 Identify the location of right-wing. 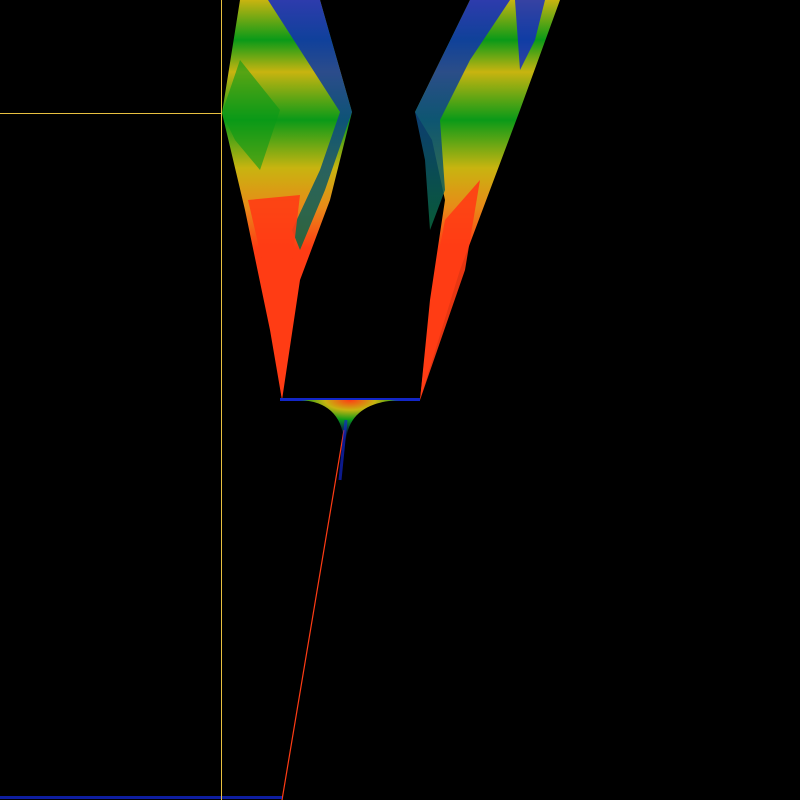
(487, 200).